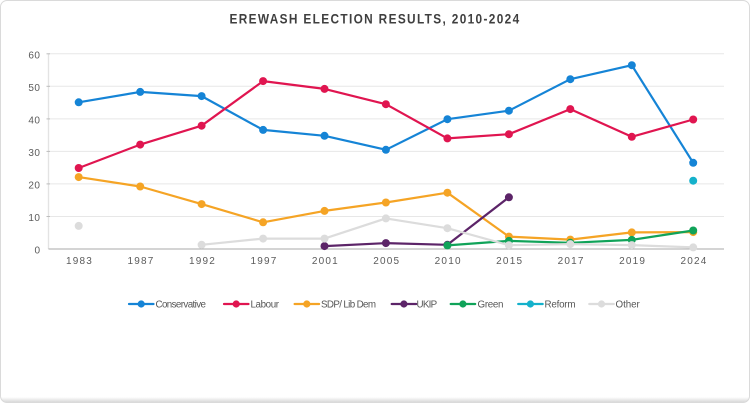 Image resolution: width=750 pixels, height=403 pixels. I want to click on svg-text: Reform, so click(560, 304).